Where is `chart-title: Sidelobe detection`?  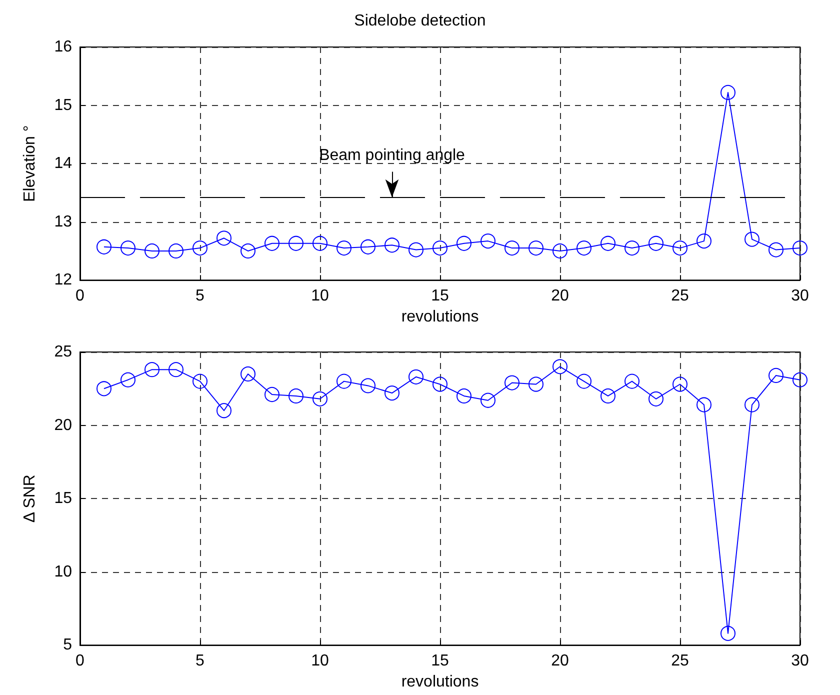
chart-title: Sidelobe detection is located at coordinates (420, 21).